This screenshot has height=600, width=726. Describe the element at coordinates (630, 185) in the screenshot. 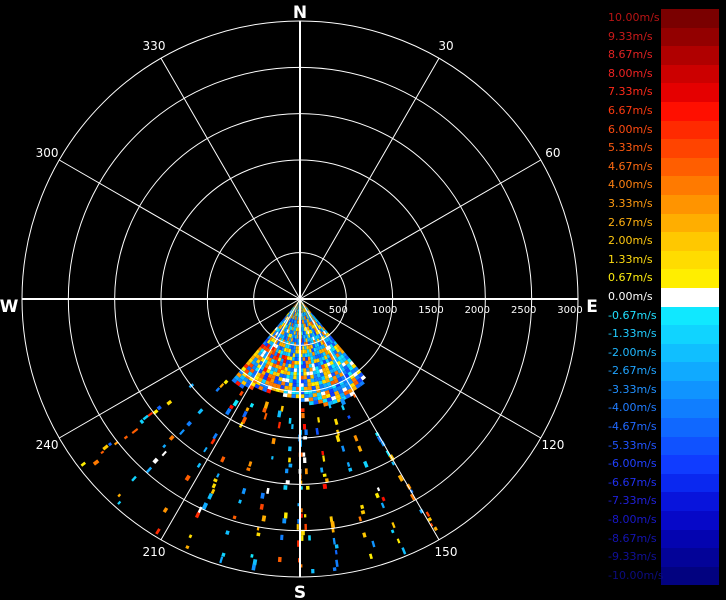

I see `colorbar-label: 4.00m/s` at that location.